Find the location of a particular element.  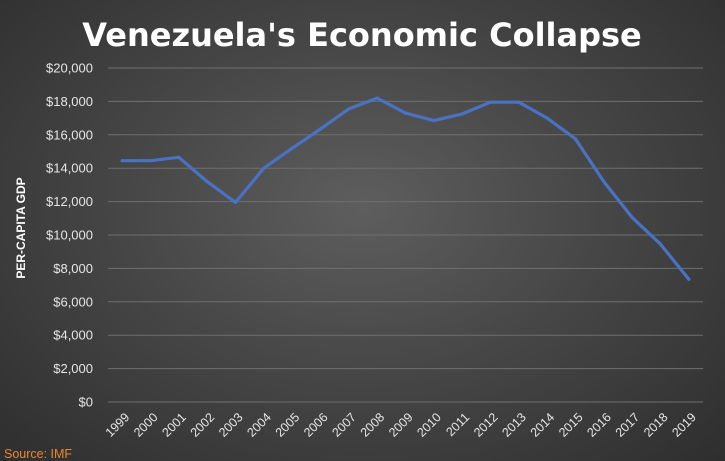

x-tick-label: 2000 is located at coordinates (146, 425).